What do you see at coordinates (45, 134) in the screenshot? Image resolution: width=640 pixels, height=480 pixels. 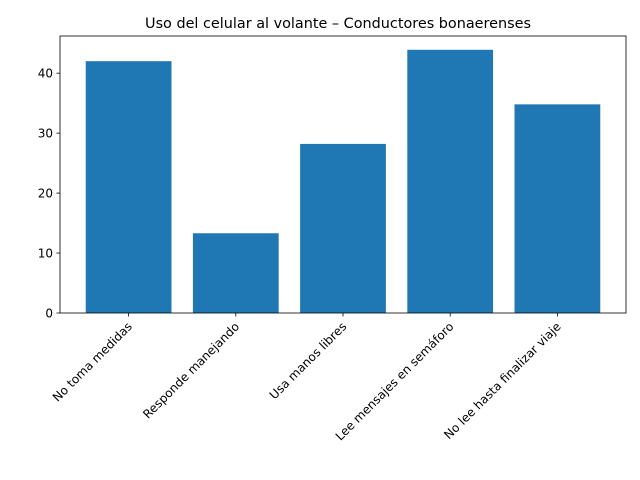 I see `y-tick-label: 30` at bounding box center [45, 134].